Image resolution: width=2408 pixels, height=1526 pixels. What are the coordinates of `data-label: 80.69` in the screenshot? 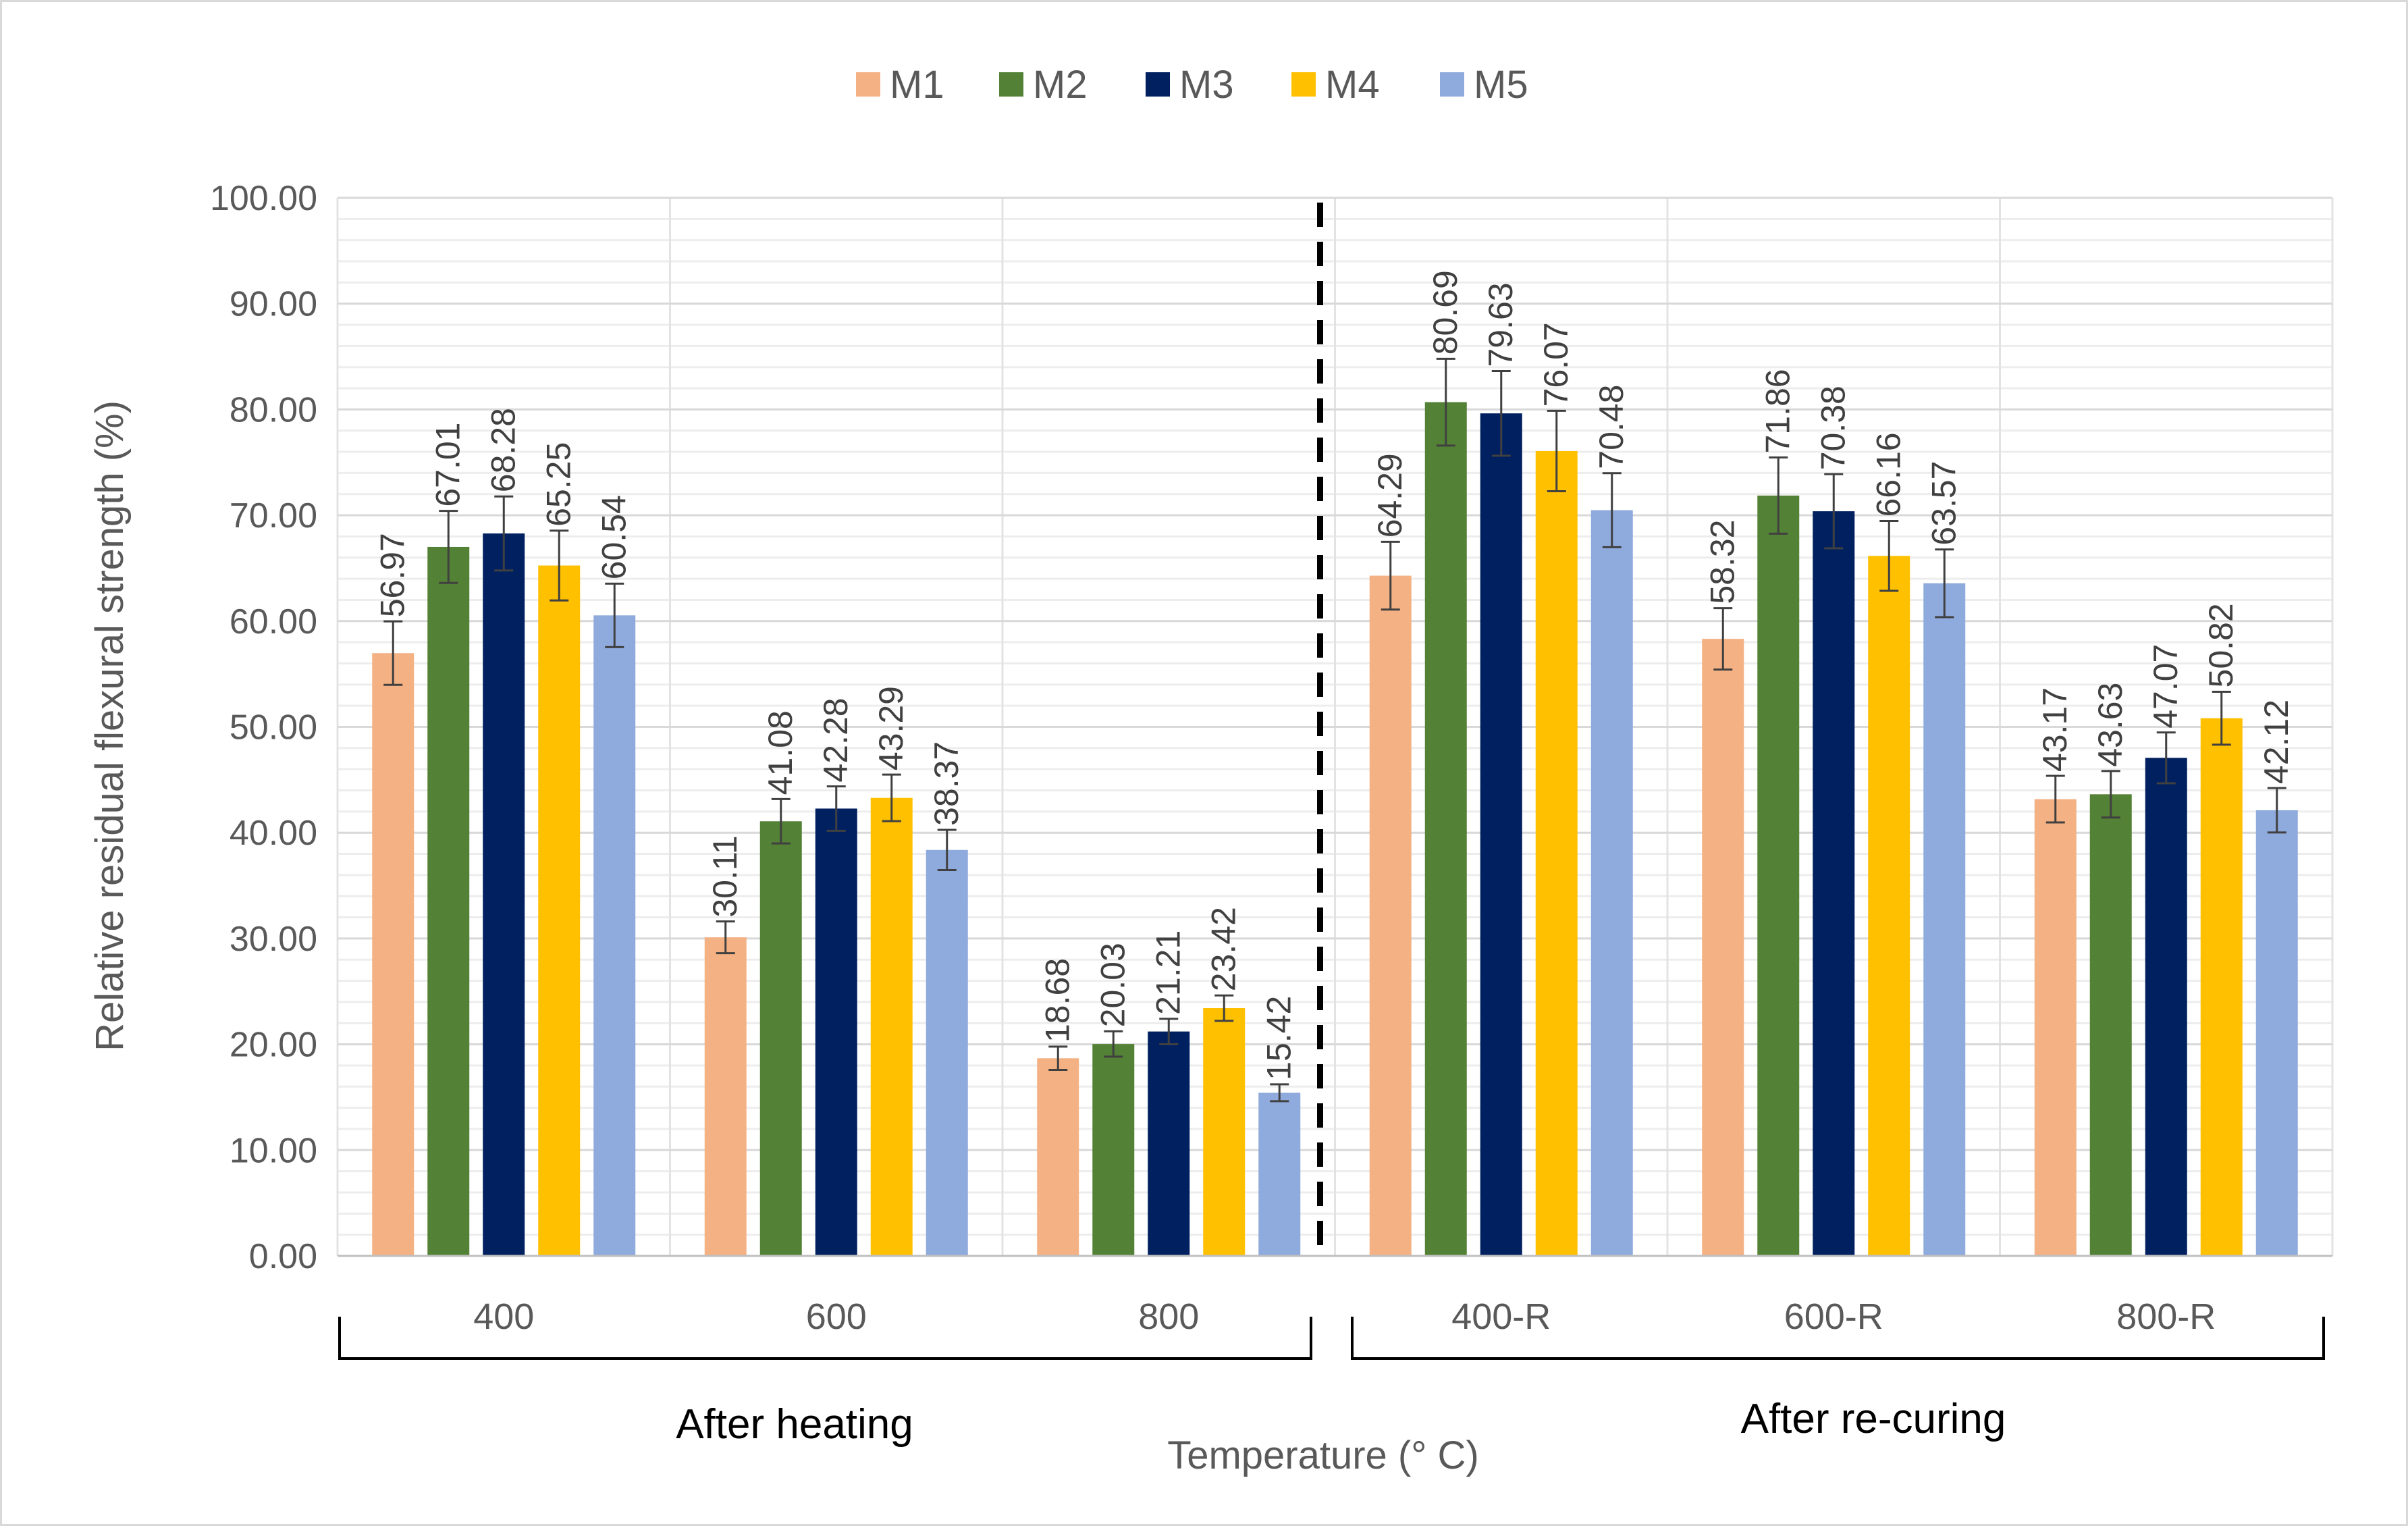 It's located at (1445, 312).